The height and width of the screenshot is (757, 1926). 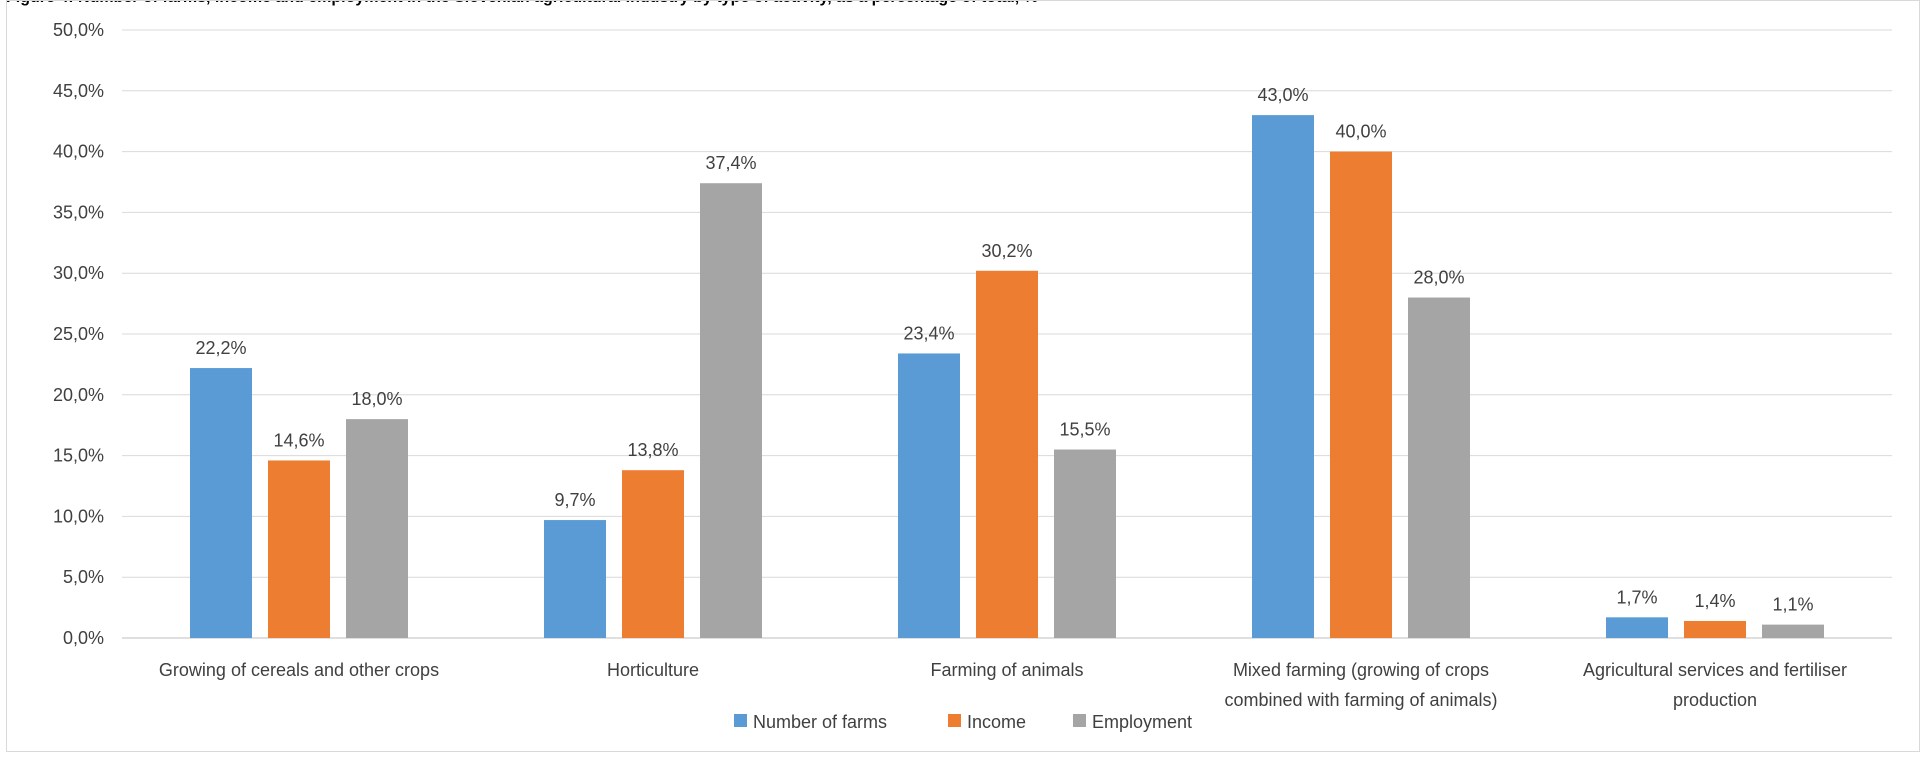 I want to click on data-label: 37,4%, so click(x=730, y=163).